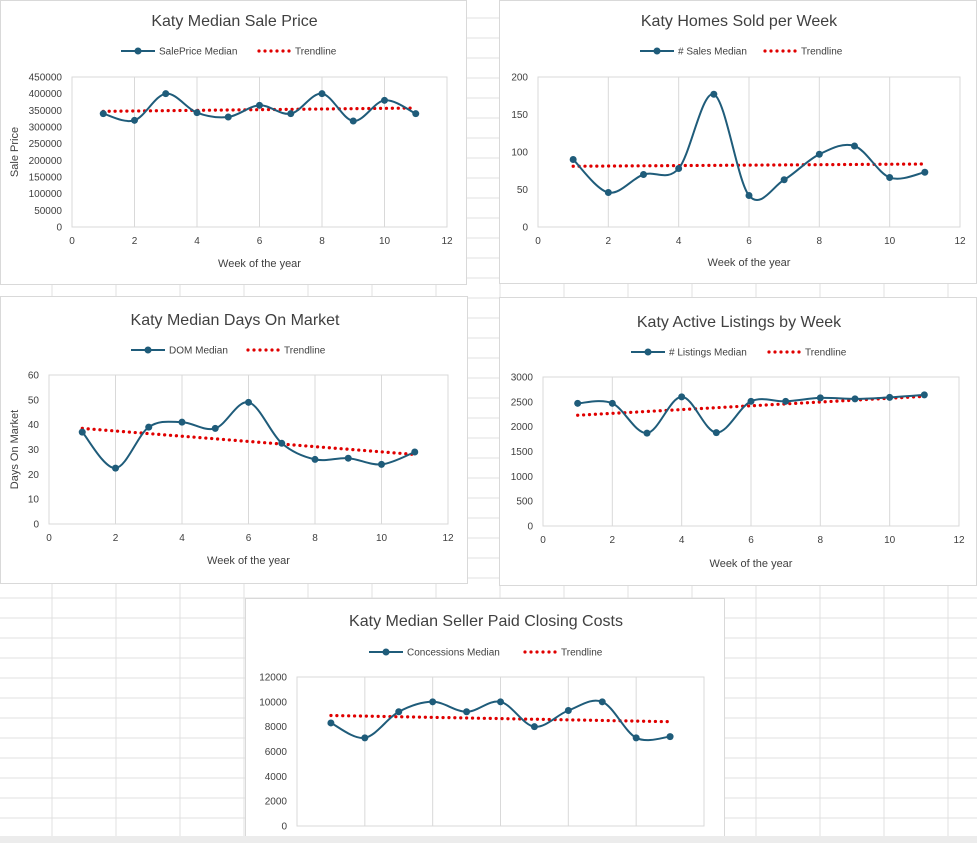 This screenshot has height=844, width=977. I want to click on x-tick-label: 0, so click(538, 241).